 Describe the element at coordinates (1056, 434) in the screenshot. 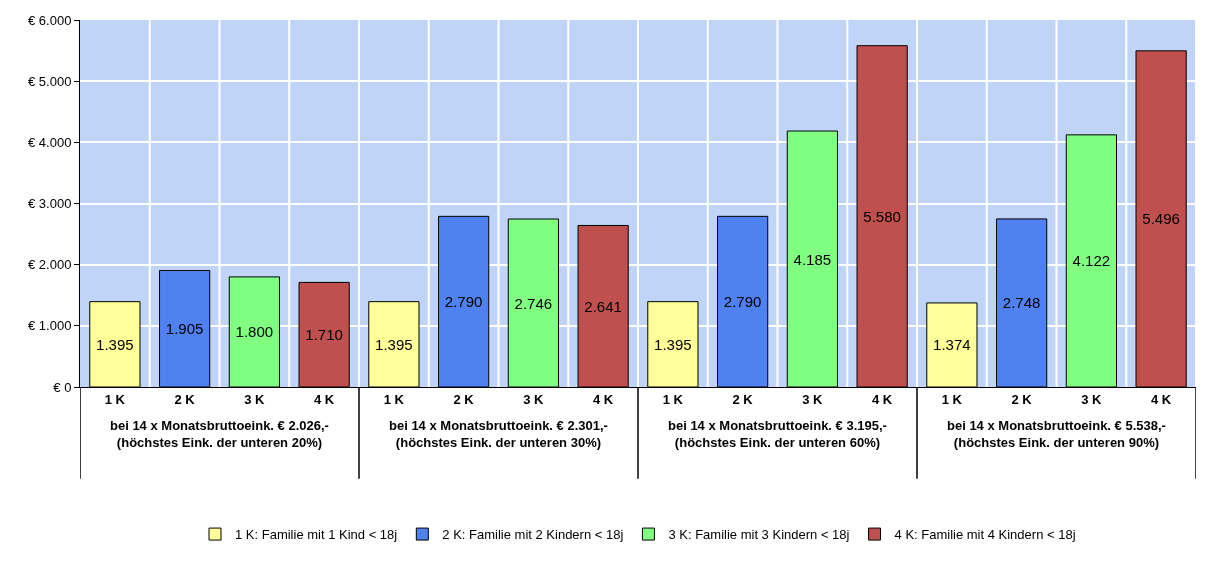

I see `text: bei 14 x Monatsbruttoeink. € 5.538,- (höchstes Eink. der unteren 90%)` at that location.